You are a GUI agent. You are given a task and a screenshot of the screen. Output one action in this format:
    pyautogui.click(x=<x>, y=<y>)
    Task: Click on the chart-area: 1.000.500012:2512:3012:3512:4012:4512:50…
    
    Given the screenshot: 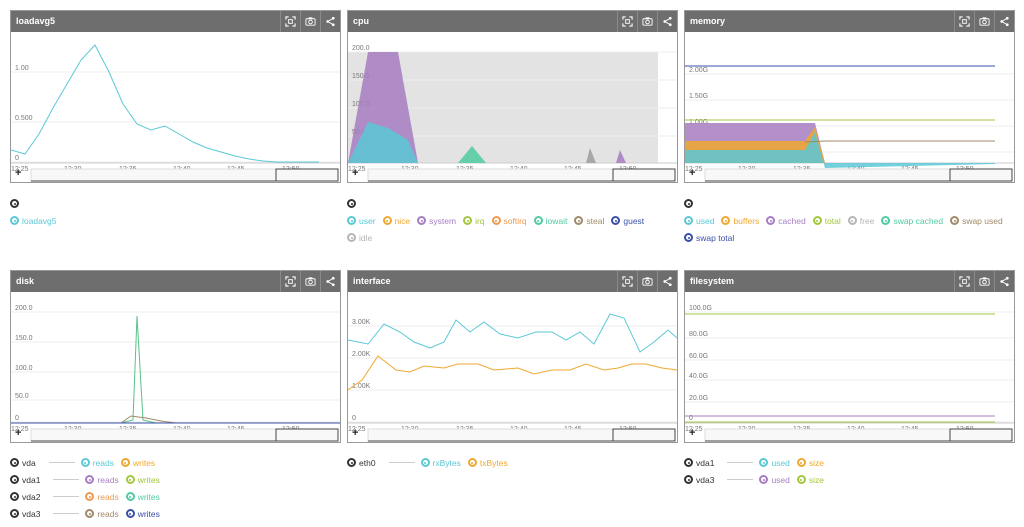 What is the action you would take?
    pyautogui.click(x=175, y=107)
    